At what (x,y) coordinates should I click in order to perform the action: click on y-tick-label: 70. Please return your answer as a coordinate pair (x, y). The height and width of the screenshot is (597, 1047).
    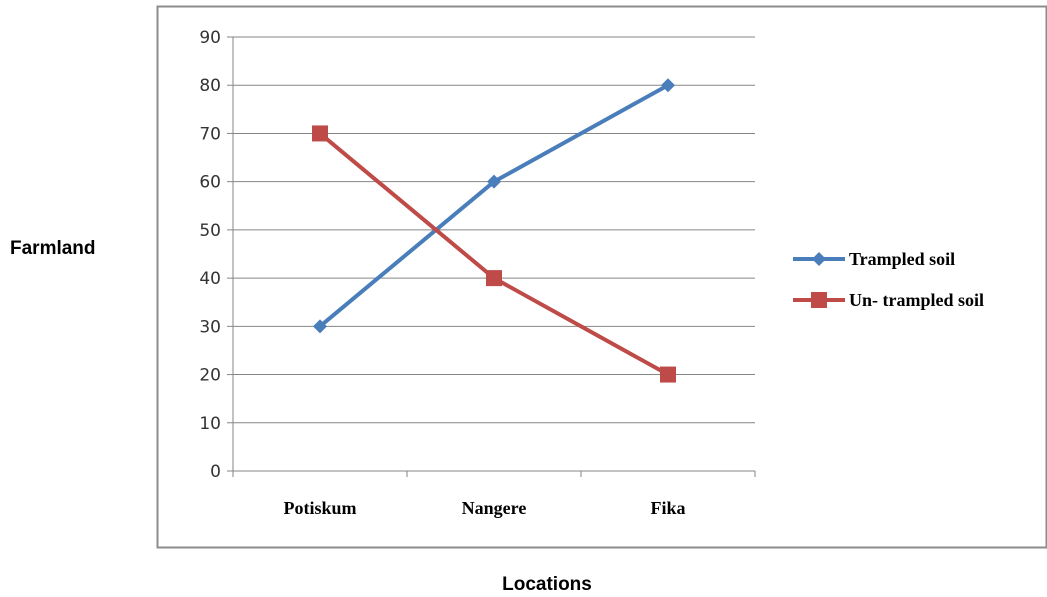
    Looking at the image, I should click on (210, 134).